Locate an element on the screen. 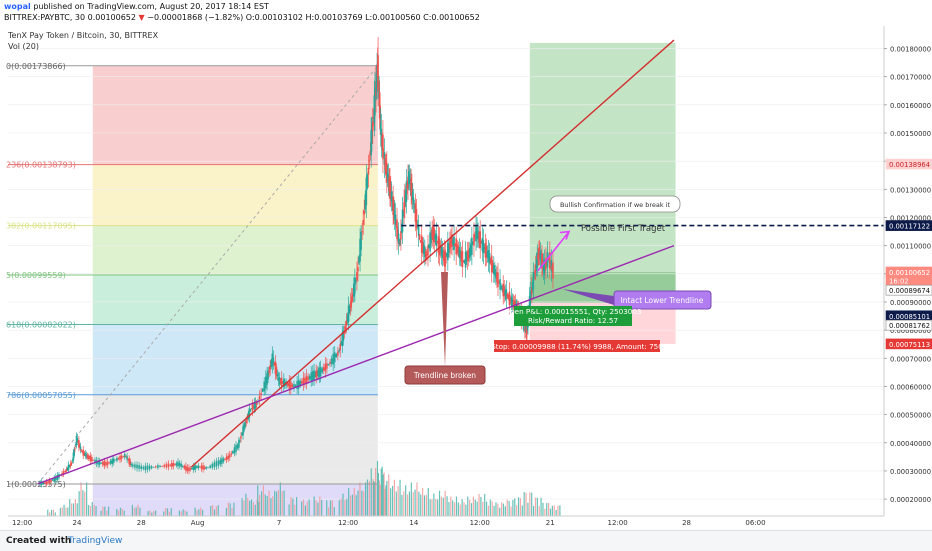  pnl-box is located at coordinates (573, 316).